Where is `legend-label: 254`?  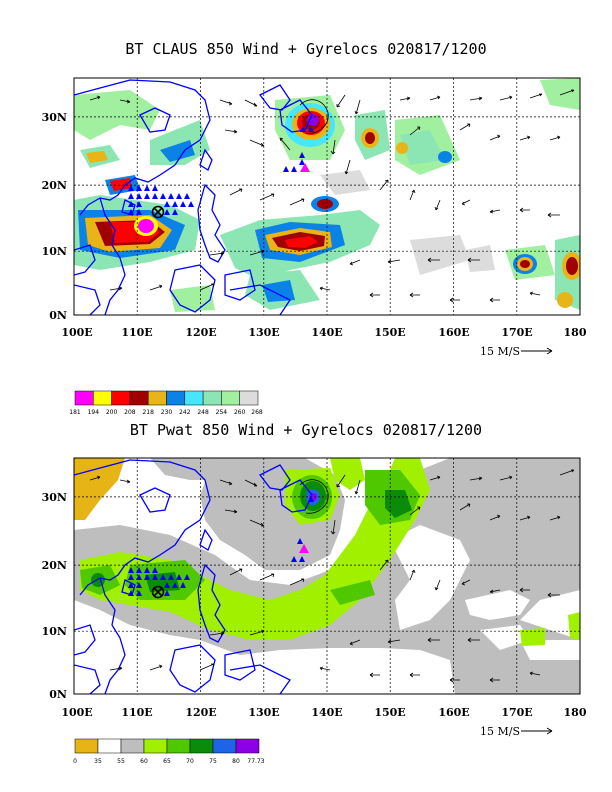
legend-label: 254 is located at coordinates (222, 412).